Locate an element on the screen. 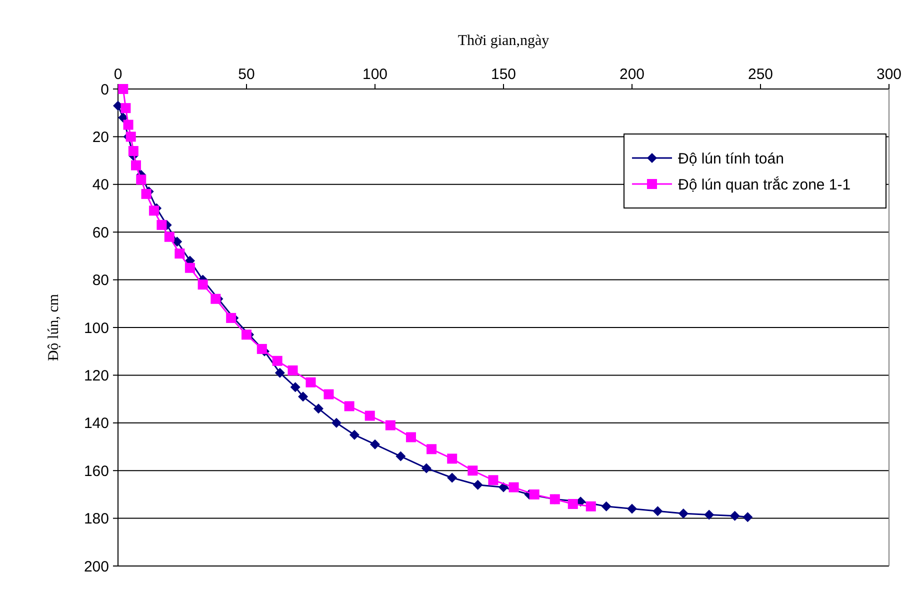  y-tick-label: 160 is located at coordinates (96, 471).